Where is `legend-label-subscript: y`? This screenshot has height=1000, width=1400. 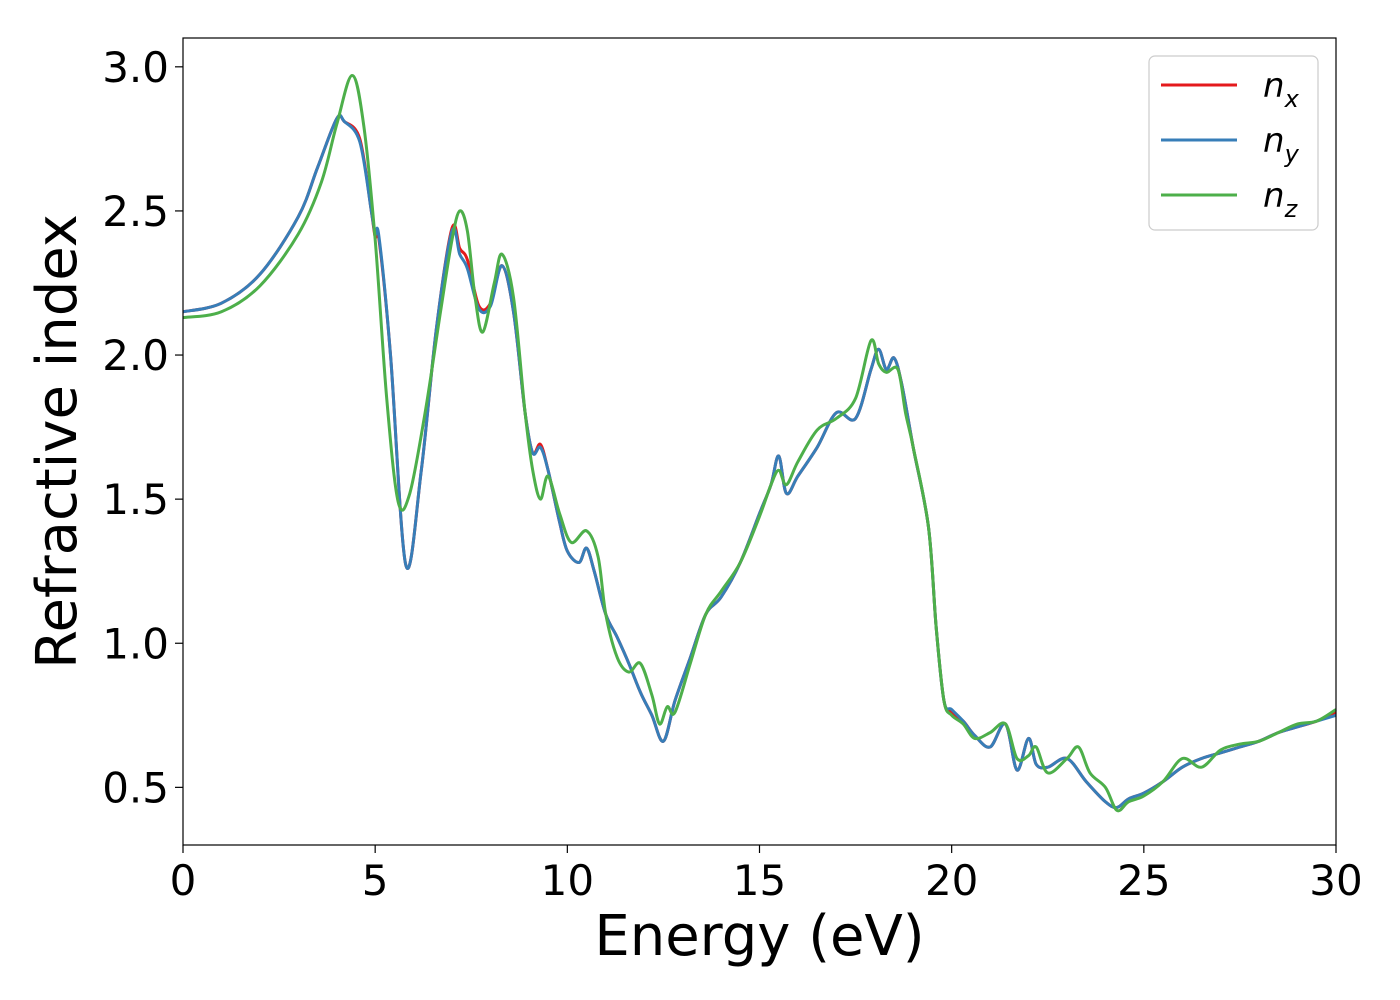 legend-label-subscript: y is located at coordinates (1292, 154).